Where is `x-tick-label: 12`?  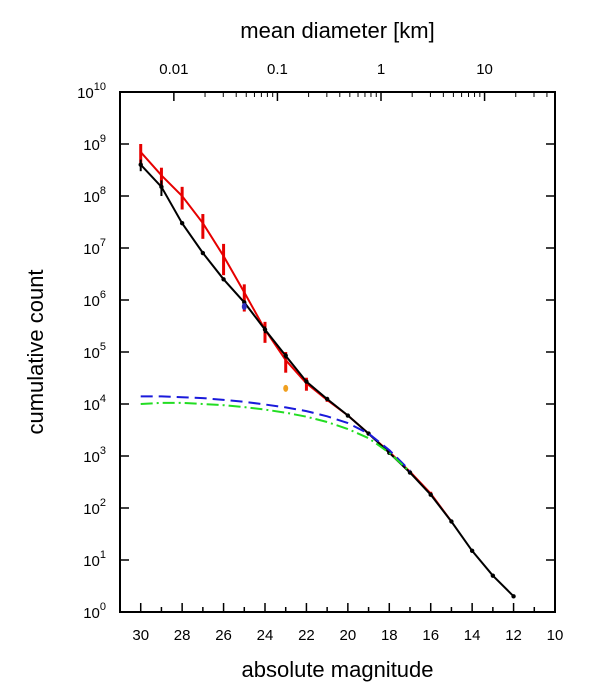 x-tick-label: 12 is located at coordinates (513, 635).